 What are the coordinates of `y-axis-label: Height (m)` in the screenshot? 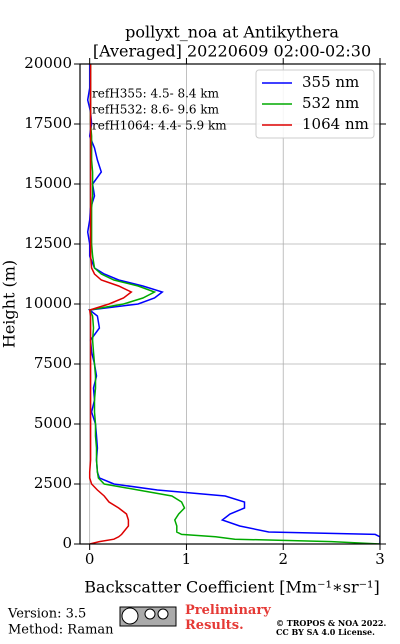 It's located at (9, 304).